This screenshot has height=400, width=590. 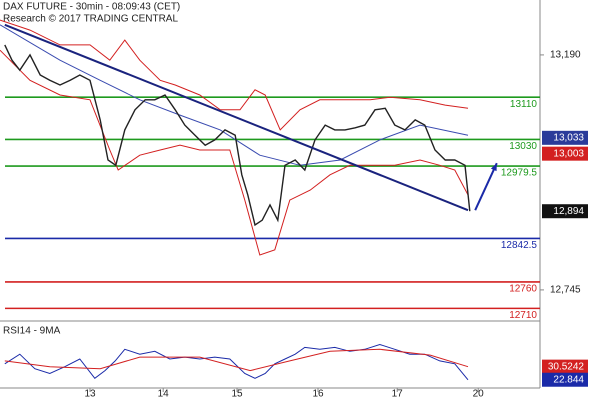 What do you see at coordinates (91, 7) in the screenshot?
I see `chart-title: DAX FUTURE - 30min - 08:09:43 (CET)` at bounding box center [91, 7].